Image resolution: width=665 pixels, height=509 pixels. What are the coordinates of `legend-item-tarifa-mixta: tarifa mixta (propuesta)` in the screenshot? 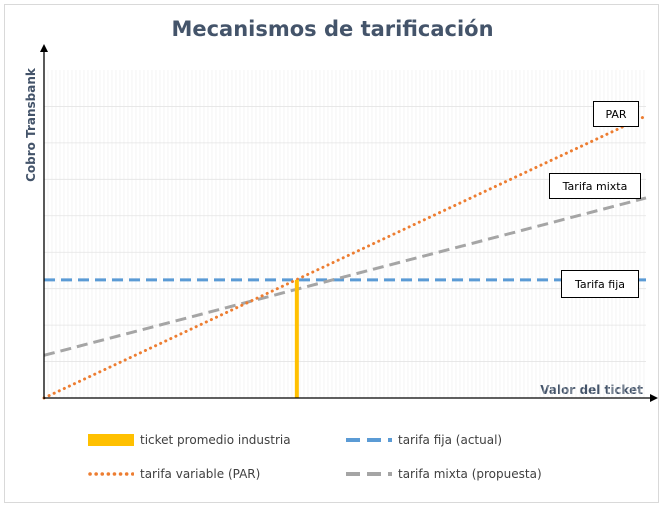 It's located at (444, 474).